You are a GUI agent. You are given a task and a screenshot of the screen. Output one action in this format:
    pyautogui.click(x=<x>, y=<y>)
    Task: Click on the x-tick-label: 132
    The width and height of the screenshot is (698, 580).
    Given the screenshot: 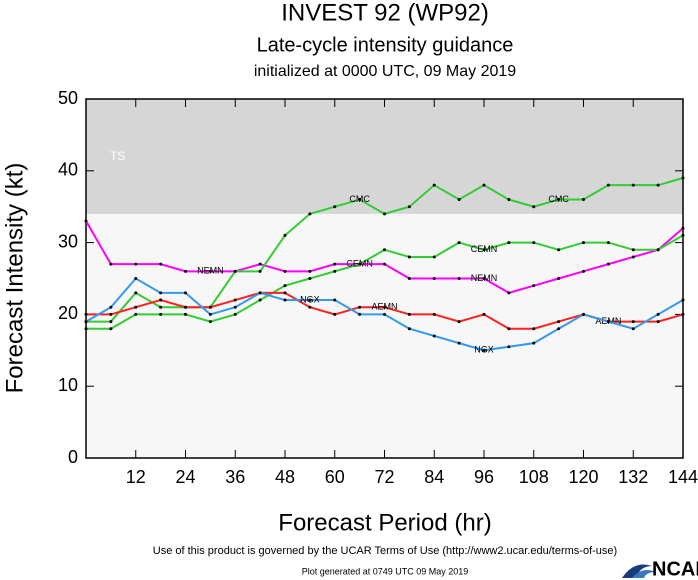 What is the action you would take?
    pyautogui.click(x=633, y=477)
    